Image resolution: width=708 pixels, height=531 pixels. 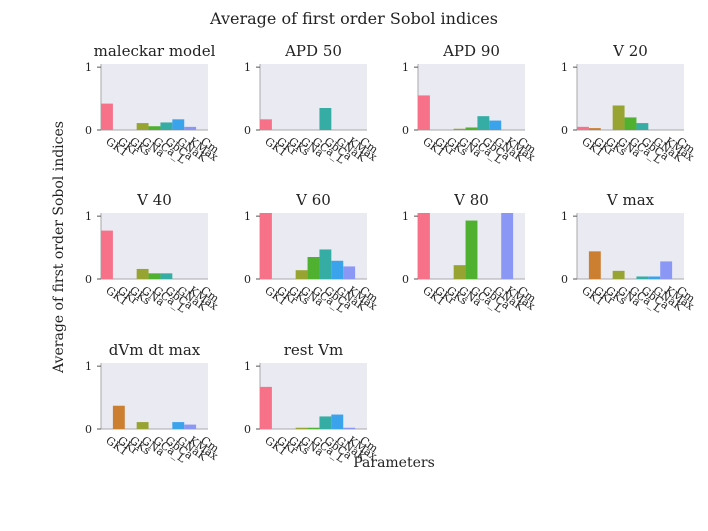 What do you see at coordinates (155, 51) in the screenshot?
I see `subplot-title: maleckar model` at bounding box center [155, 51].